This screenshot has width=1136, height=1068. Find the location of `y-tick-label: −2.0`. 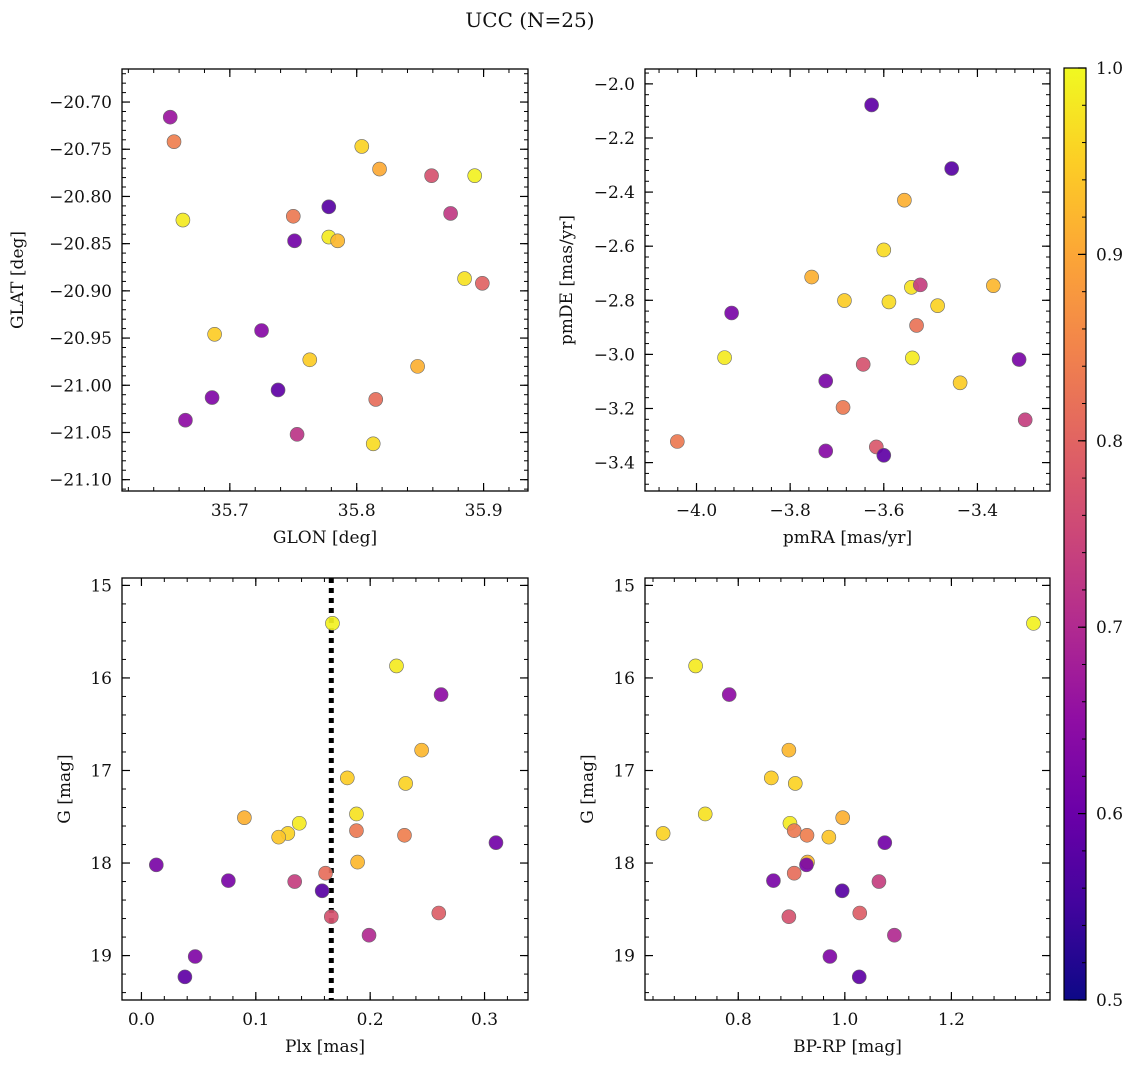

y-tick-label: −2.0 is located at coordinates (614, 85).